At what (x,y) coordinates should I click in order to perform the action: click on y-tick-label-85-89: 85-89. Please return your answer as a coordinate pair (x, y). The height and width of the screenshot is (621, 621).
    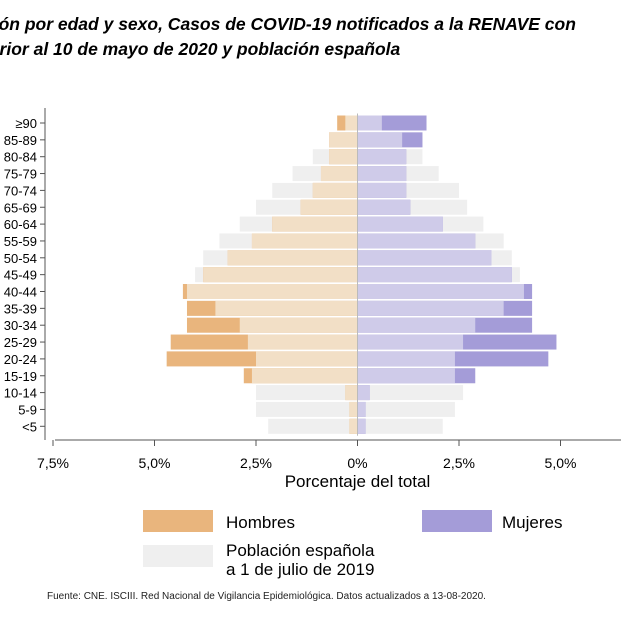
    Looking at the image, I should click on (20, 140).